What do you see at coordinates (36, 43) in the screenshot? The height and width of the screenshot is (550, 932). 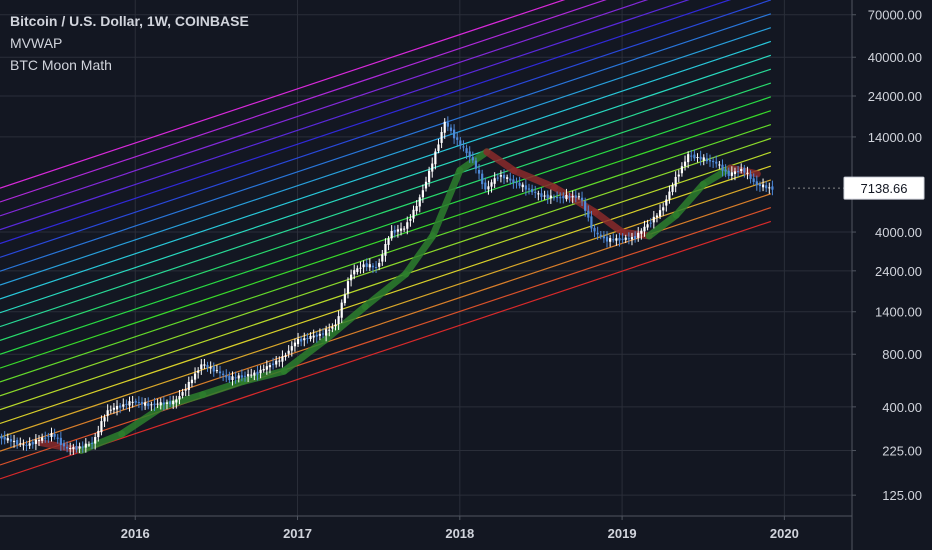 I see `indicator-mvwap-label: MVWAP` at bounding box center [36, 43].